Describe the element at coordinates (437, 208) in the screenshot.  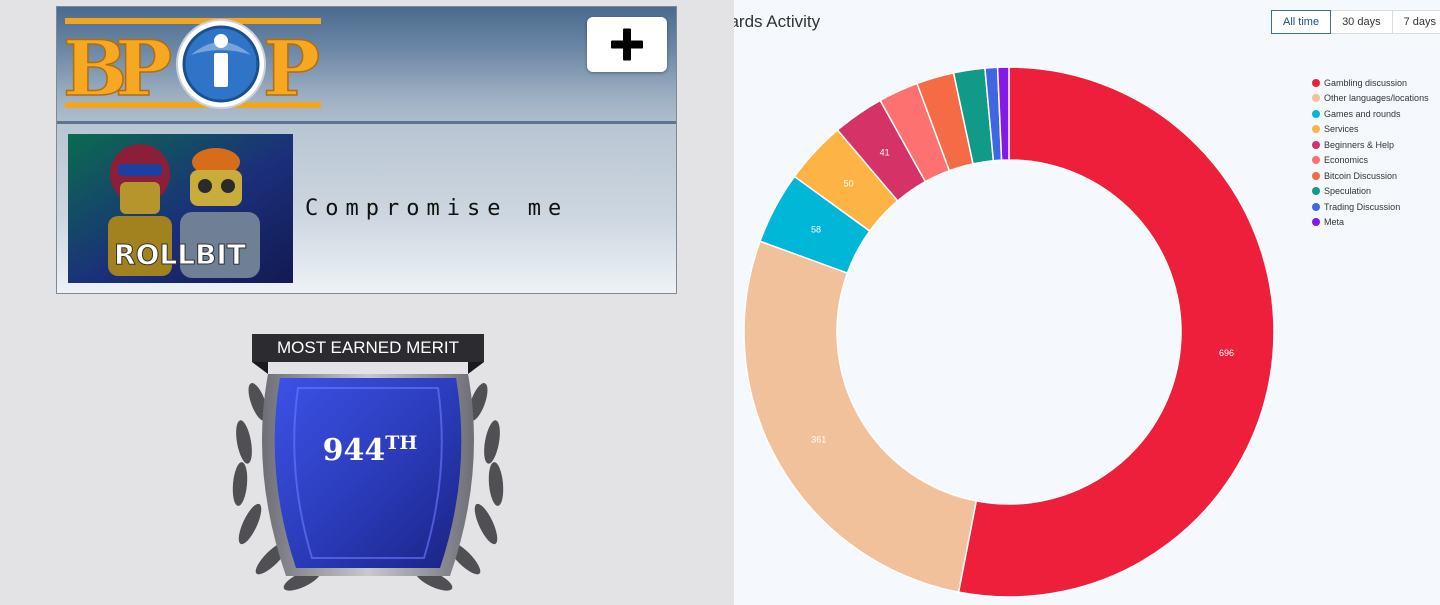
I see `ad-caption: Compromise me` at that location.